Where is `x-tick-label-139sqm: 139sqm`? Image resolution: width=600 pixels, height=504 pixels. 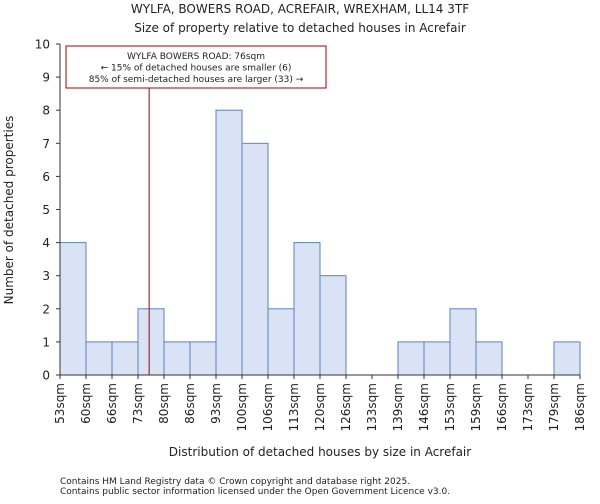
x-tick-label-139sqm: 139sqm is located at coordinates (398, 407).